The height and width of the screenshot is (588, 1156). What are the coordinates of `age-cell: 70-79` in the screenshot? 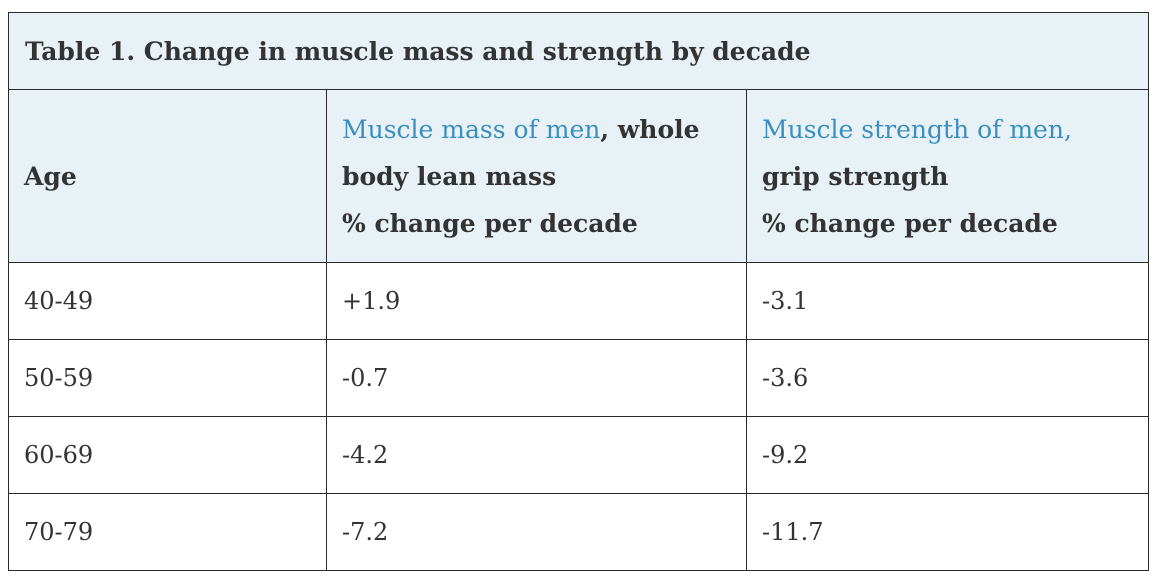 It's located at (168, 532).